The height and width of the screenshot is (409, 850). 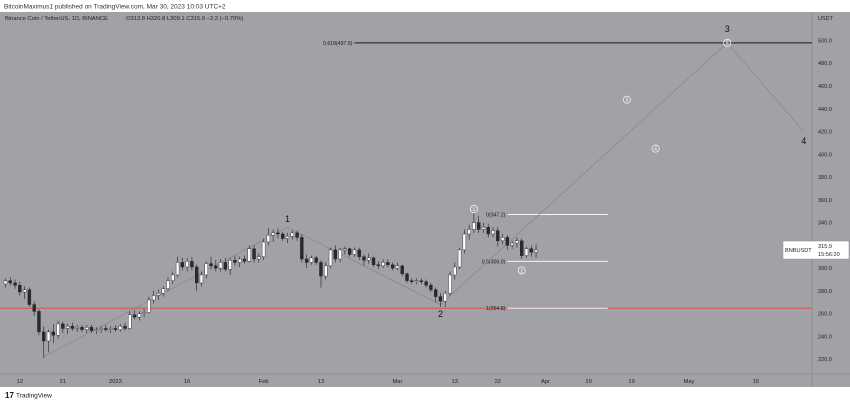 What do you see at coordinates (825, 292) in the screenshot?
I see `price-tick-label: 280.0` at bounding box center [825, 292].